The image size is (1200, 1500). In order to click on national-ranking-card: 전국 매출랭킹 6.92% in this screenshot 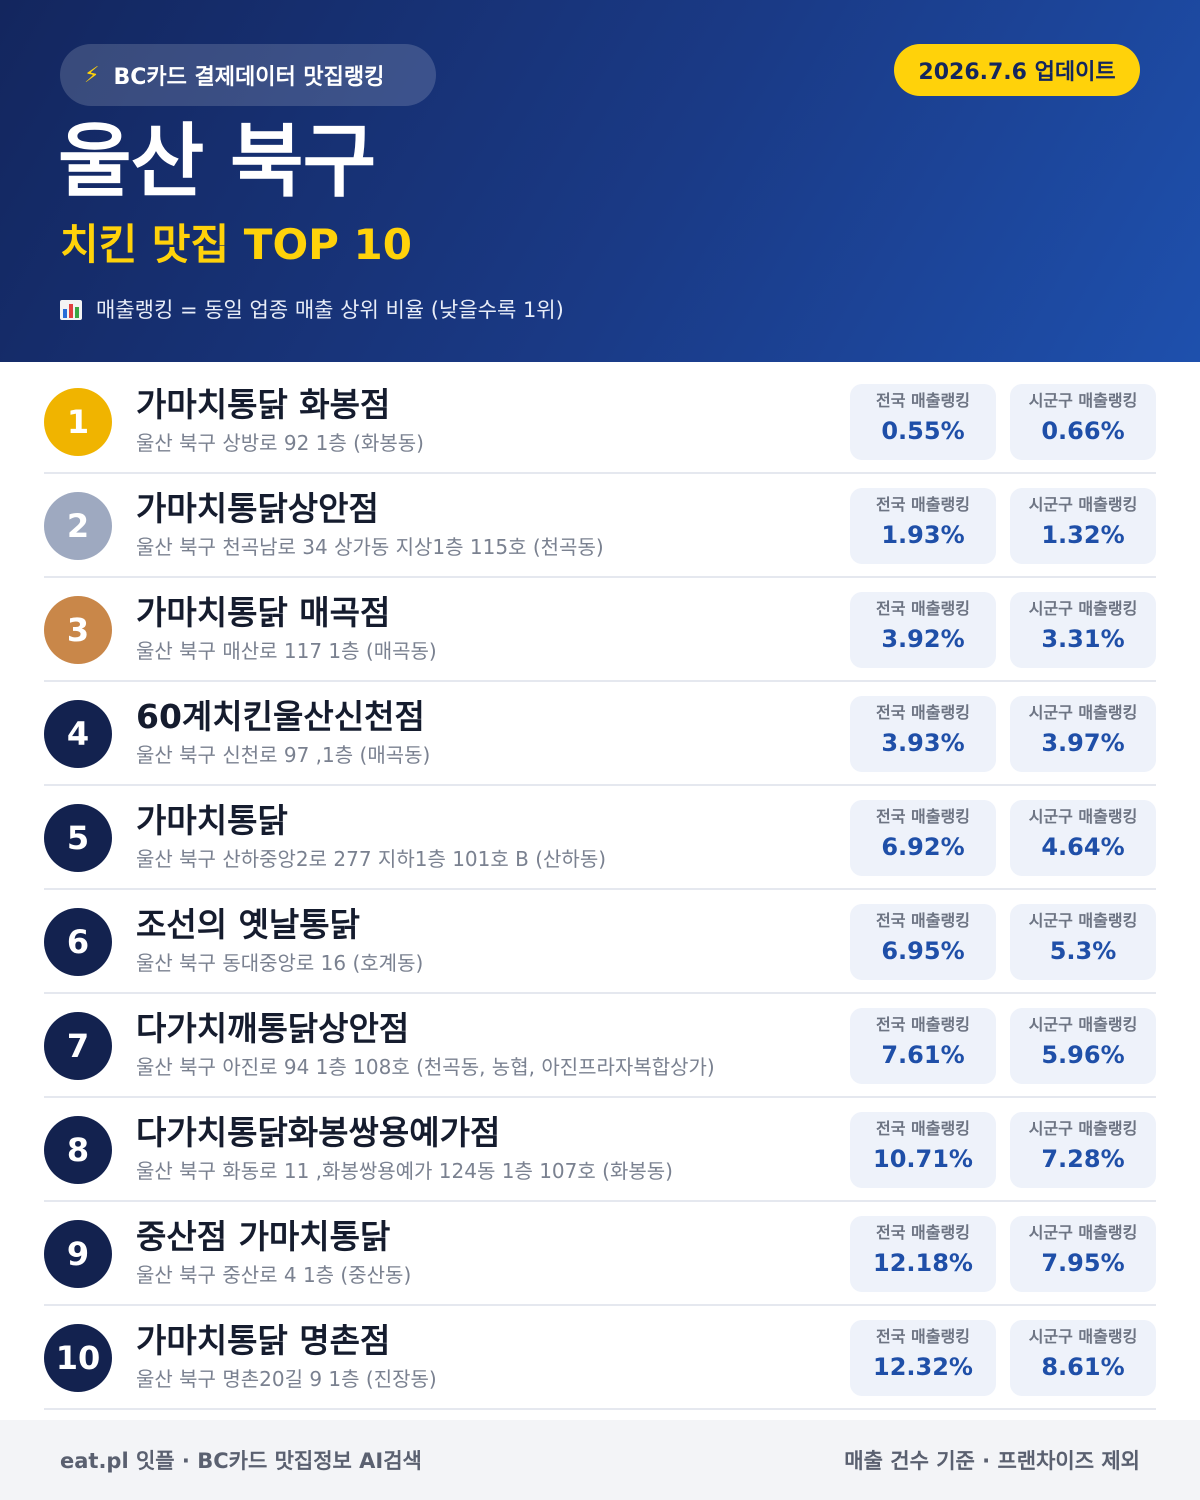, I will do `click(923, 838)`.